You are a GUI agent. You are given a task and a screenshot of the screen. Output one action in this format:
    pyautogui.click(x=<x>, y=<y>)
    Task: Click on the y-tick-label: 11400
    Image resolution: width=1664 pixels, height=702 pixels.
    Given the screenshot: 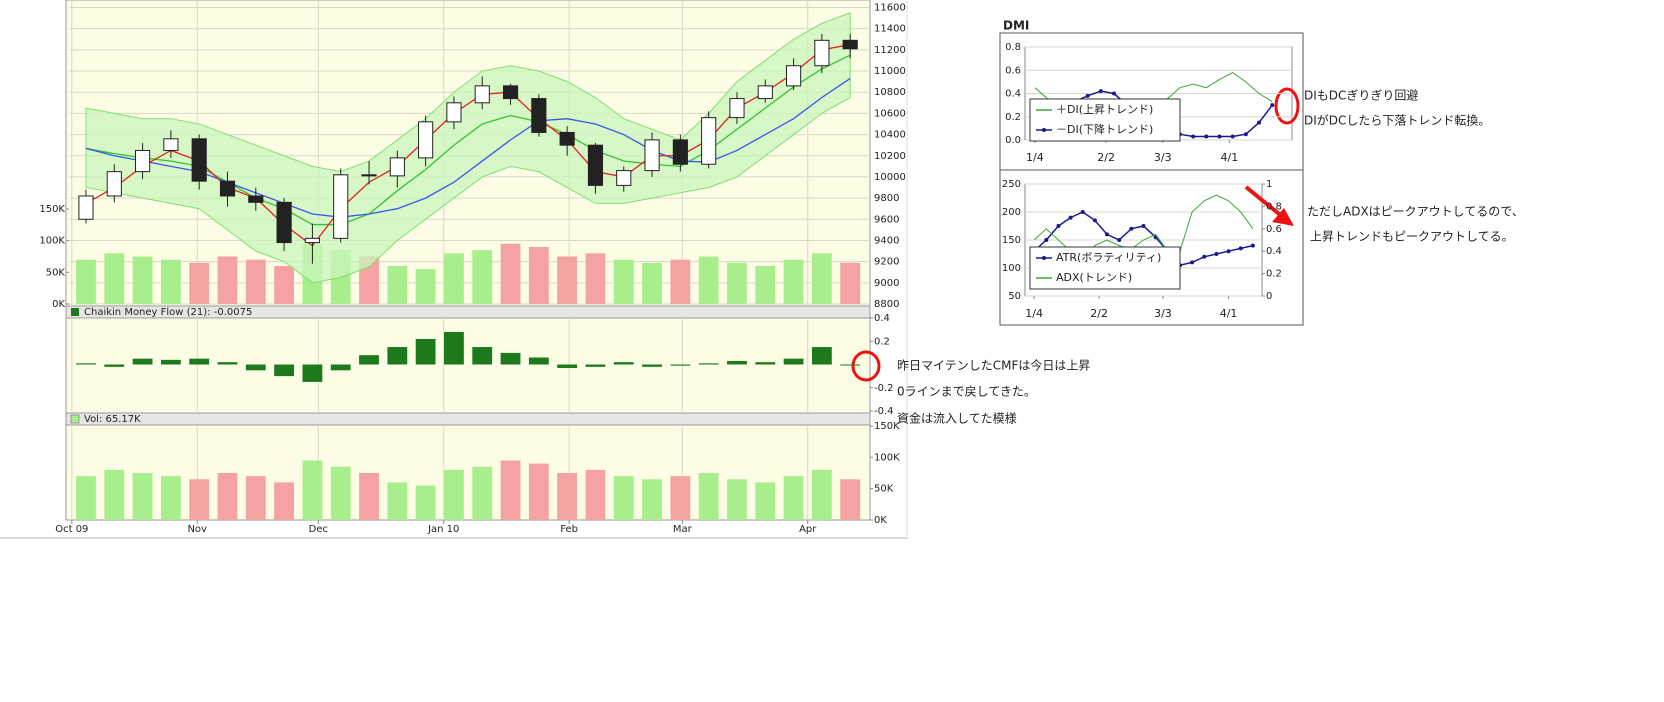 What is the action you would take?
    pyautogui.click(x=890, y=29)
    